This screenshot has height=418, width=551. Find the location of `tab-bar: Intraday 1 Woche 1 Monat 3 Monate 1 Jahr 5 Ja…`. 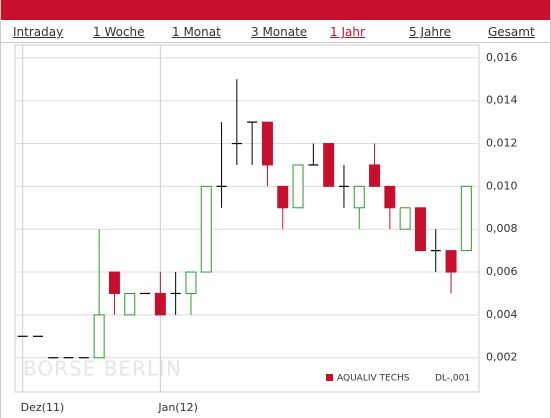

tab-bar: Intraday 1 Woche 1 Monat 3 Monate 1 Jahr 5 Ja… is located at coordinates (275, 31).